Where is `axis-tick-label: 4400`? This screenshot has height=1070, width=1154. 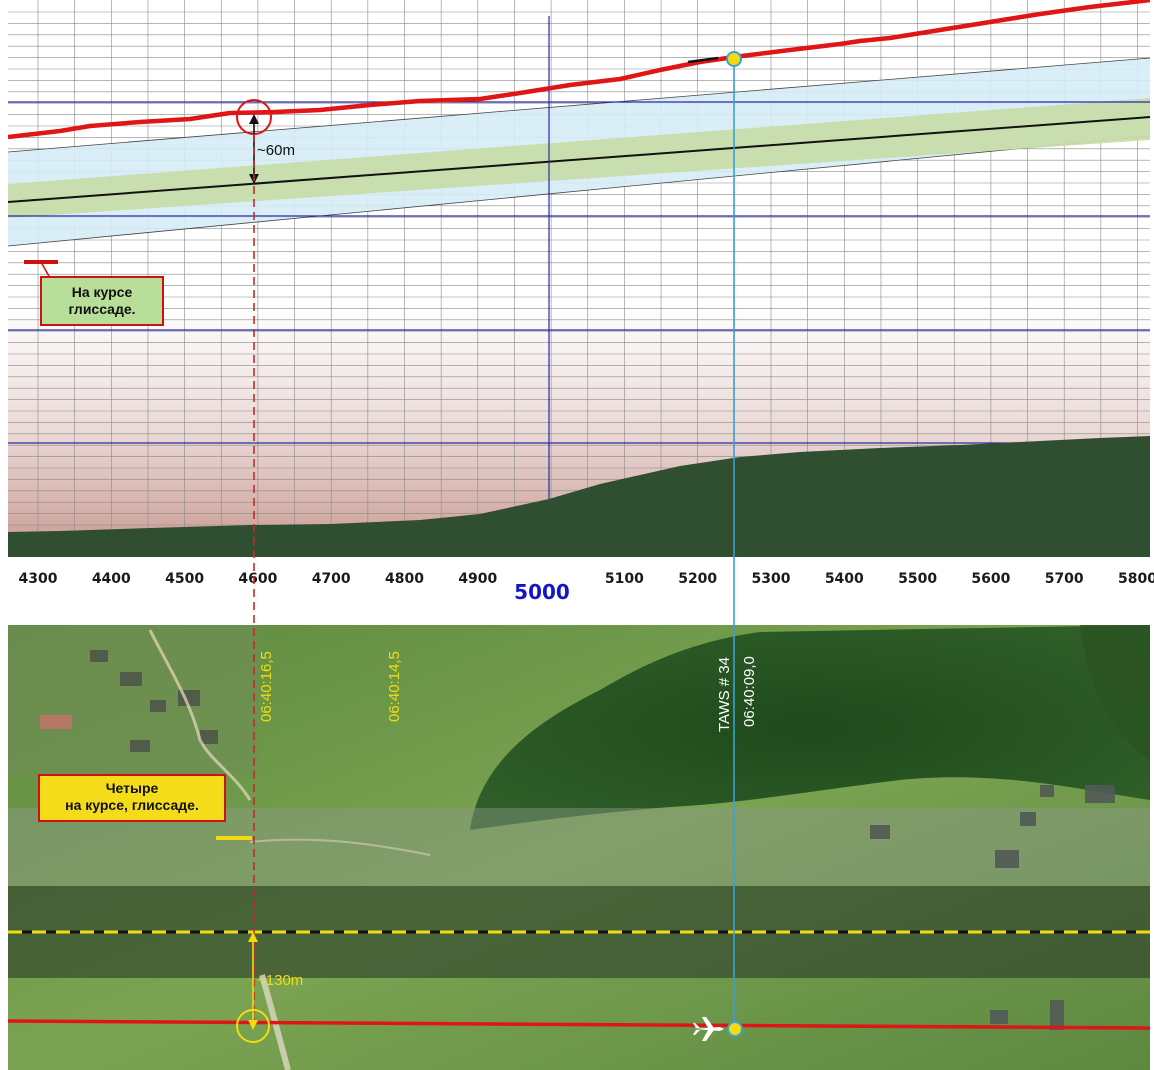 axis-tick-label: 4400 is located at coordinates (111, 579).